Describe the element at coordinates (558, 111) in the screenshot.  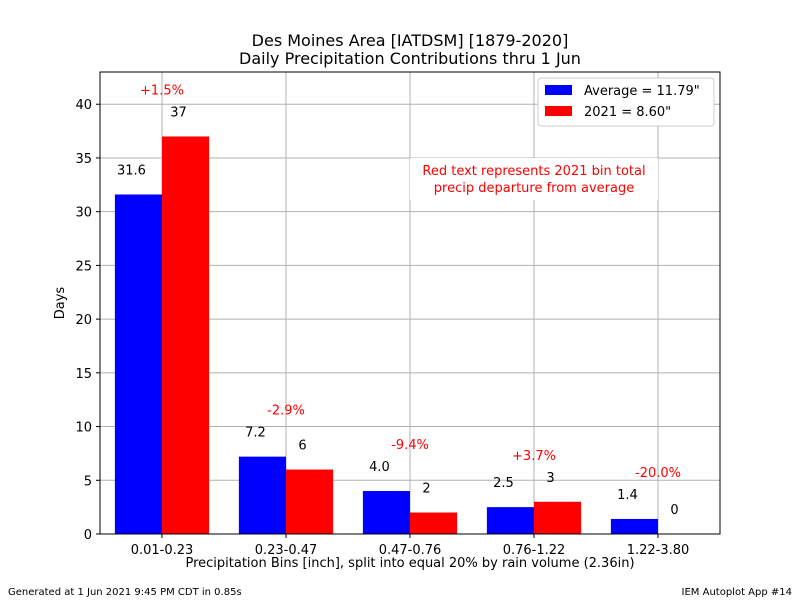
I see `legend-swatch-2021` at that location.